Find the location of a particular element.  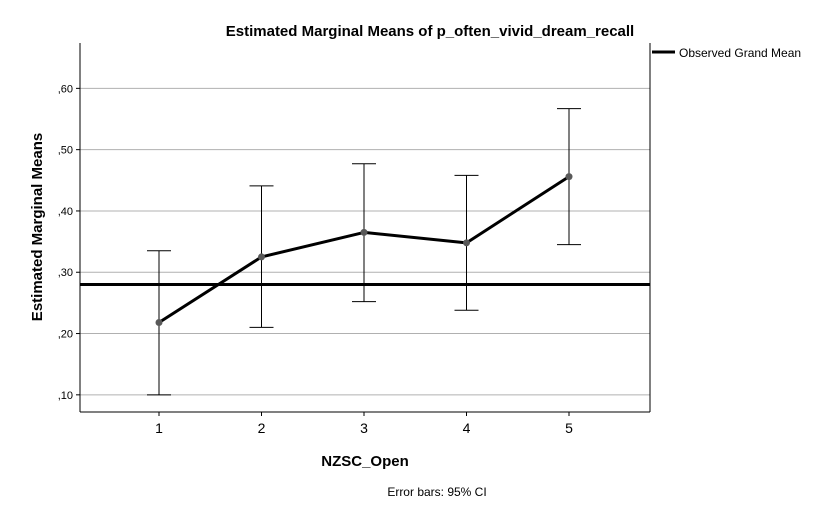

legend: Observed Grand Mean is located at coordinates (726, 53).